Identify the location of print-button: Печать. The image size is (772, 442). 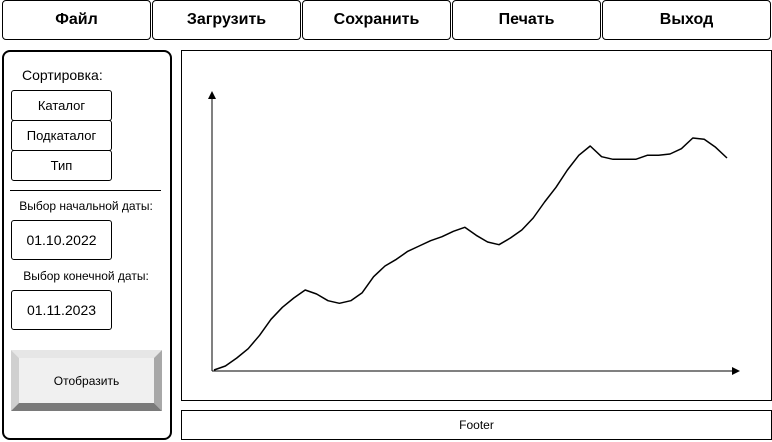
(526, 20).